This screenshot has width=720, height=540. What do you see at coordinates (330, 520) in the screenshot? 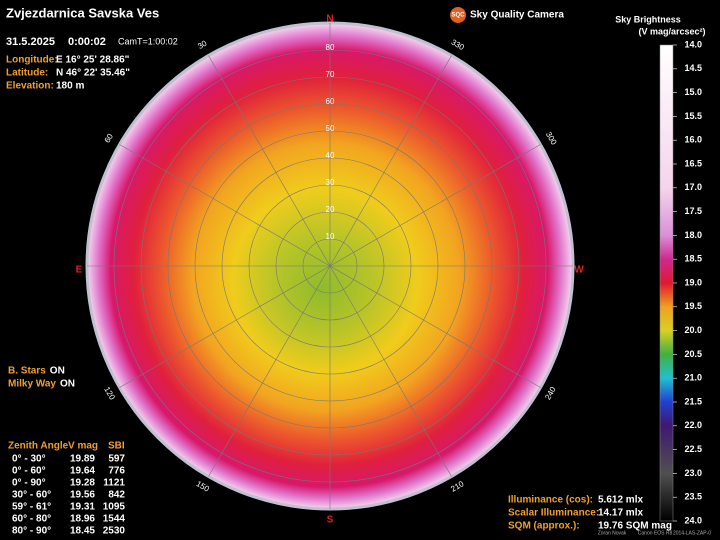
I see `compass-s: S` at bounding box center [330, 520].